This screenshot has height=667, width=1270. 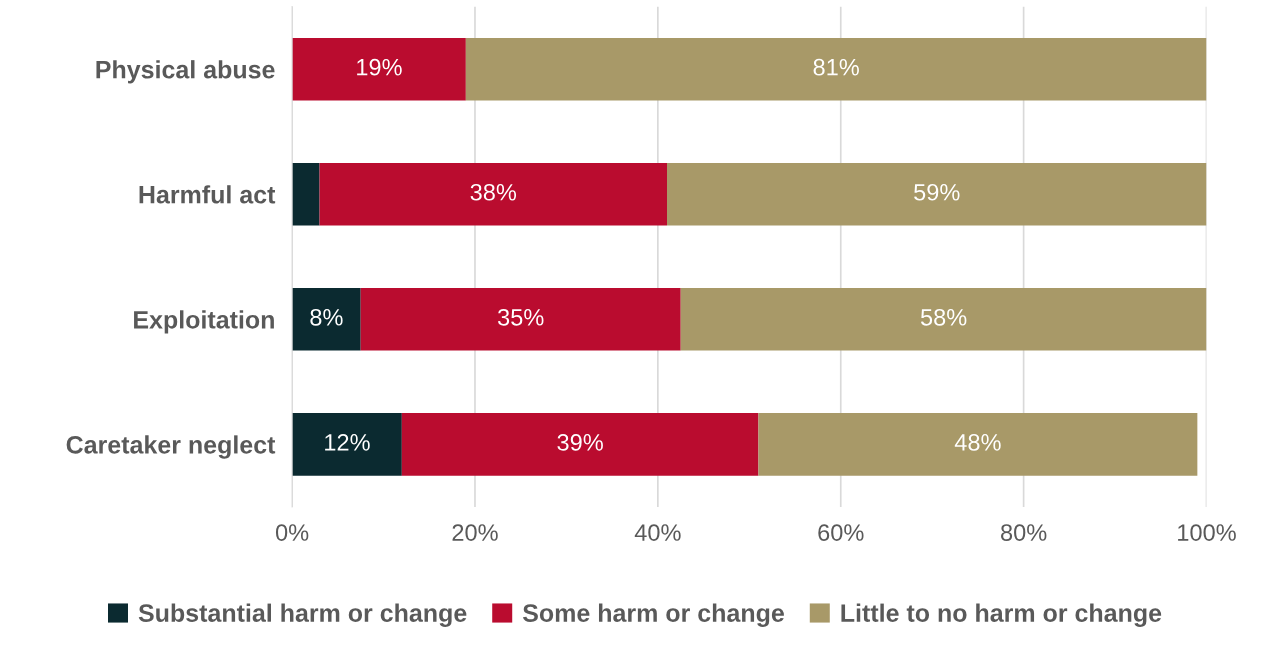 I want to click on data-label: 8%, so click(x=326, y=317).